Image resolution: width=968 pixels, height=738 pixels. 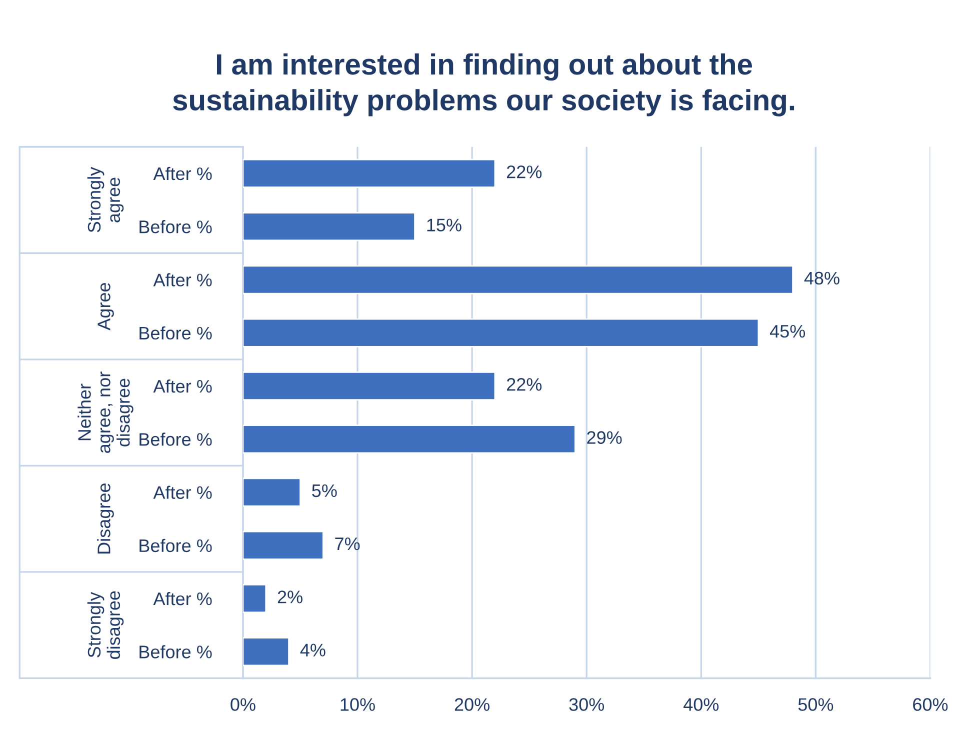 I want to click on data-label: 4%, so click(x=313, y=650).